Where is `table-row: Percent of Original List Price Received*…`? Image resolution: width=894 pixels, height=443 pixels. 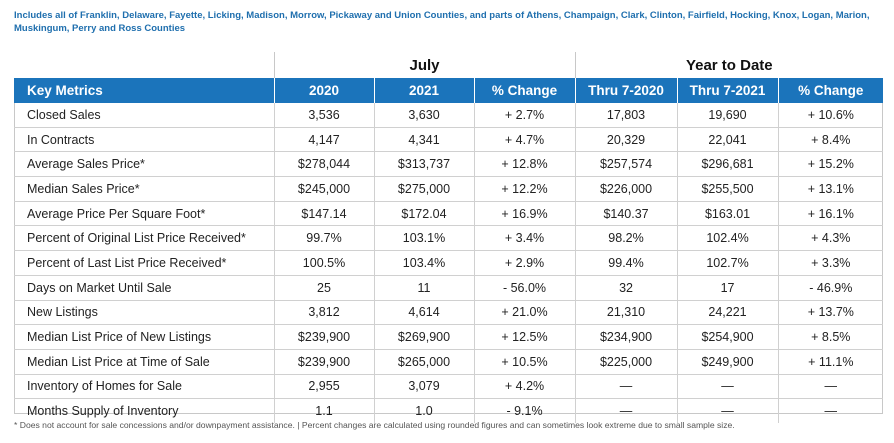
table-row: Percent of Original List Price Received*… is located at coordinates (449, 238).